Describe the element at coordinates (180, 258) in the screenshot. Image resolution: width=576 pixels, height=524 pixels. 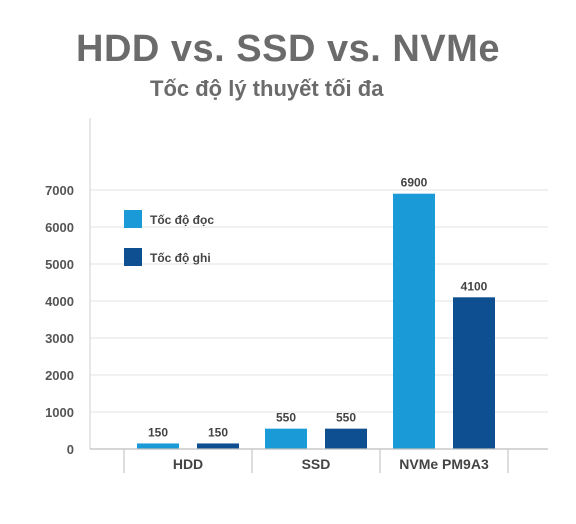
I see `legend-label: Tốc độ ghi` at that location.